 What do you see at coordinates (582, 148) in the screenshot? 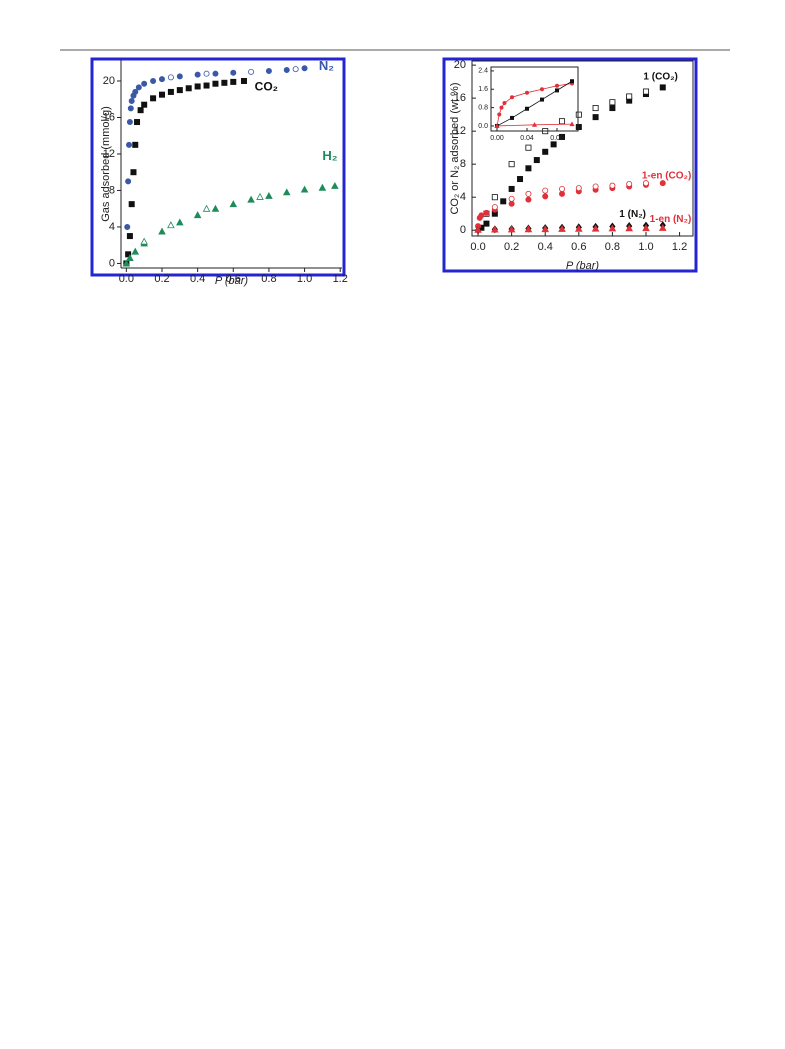
I see `plot-frame` at bounding box center [582, 148].